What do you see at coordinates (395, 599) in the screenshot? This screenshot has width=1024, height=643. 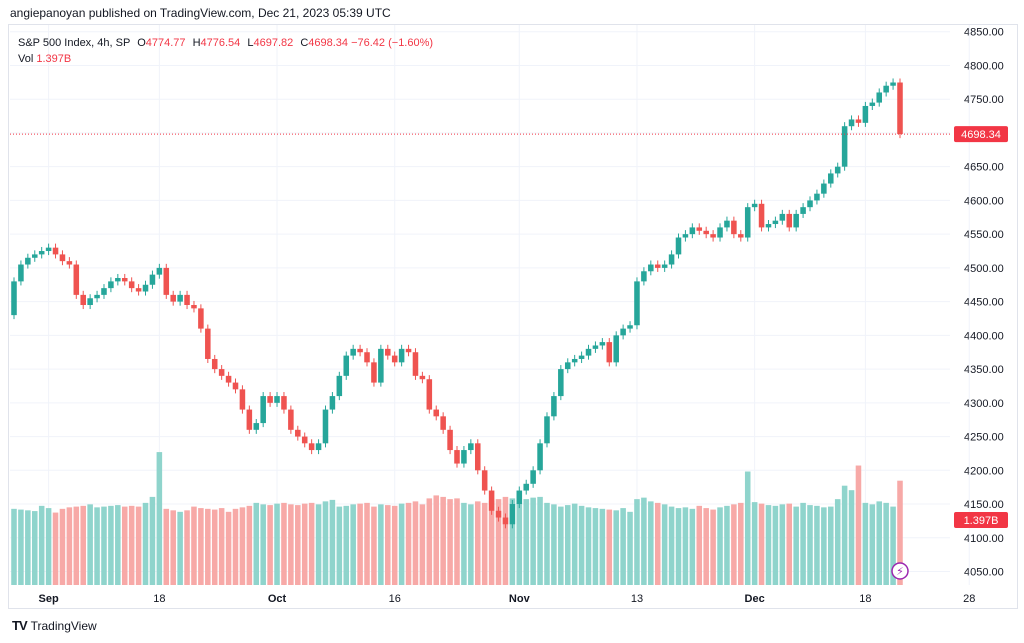 I see `x-tick-label: 16` at bounding box center [395, 599].